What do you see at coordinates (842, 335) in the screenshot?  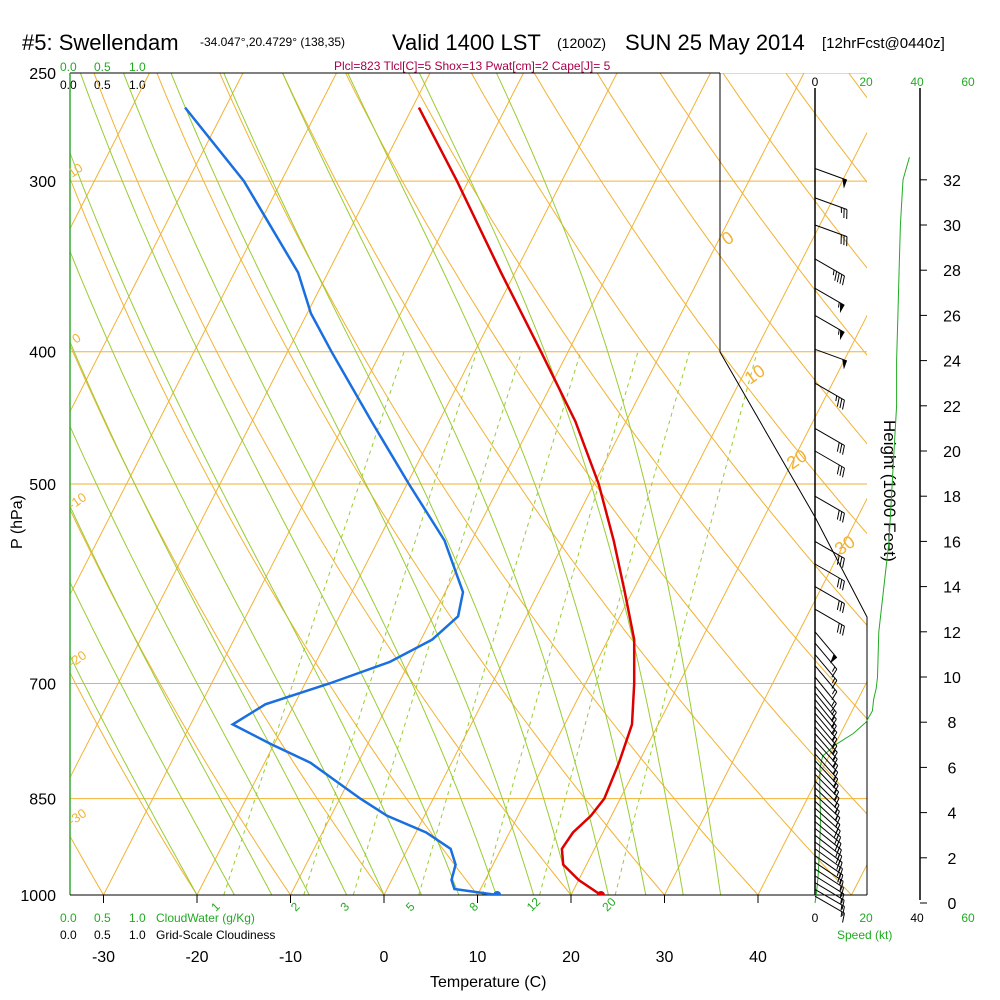 I see `wind-barb-pennant` at bounding box center [842, 335].